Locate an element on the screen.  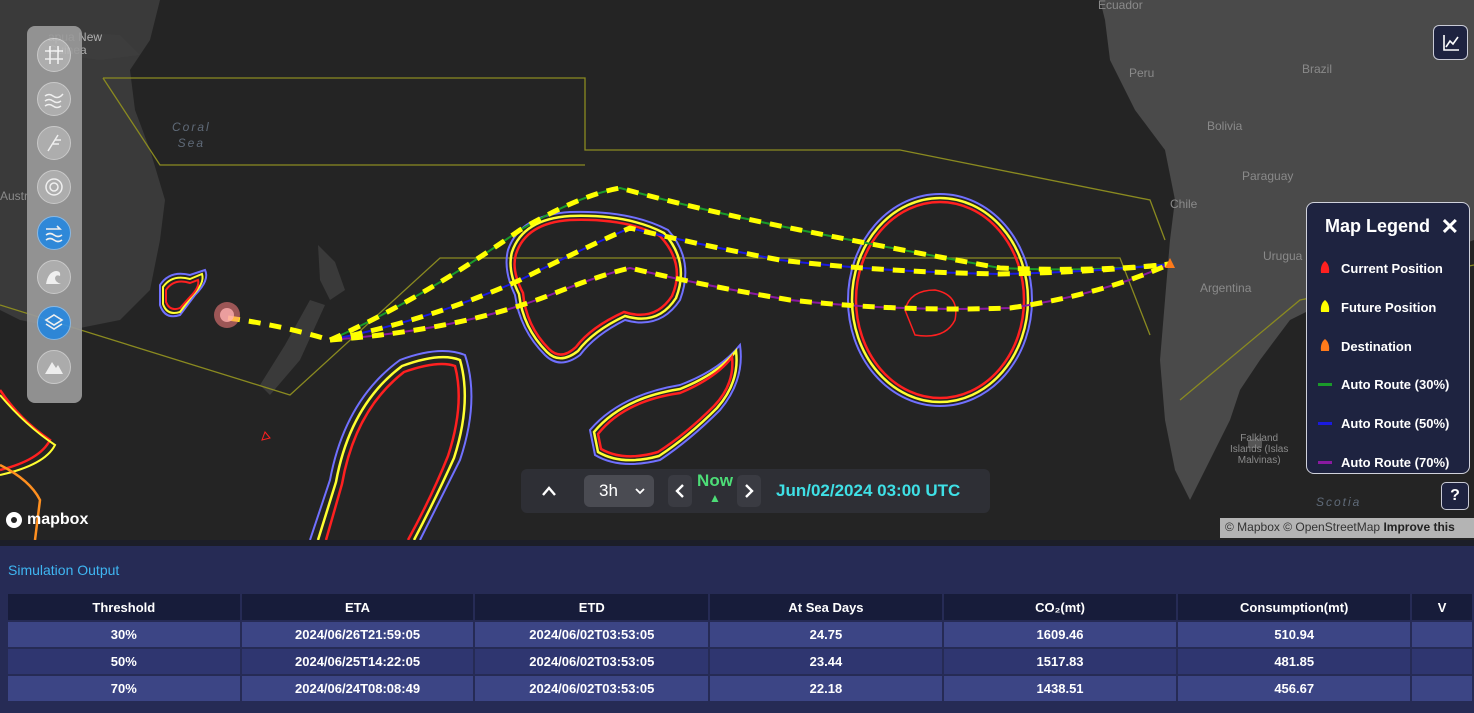
legend-item-label: Auto Route (70%) is located at coordinates (1395, 462).